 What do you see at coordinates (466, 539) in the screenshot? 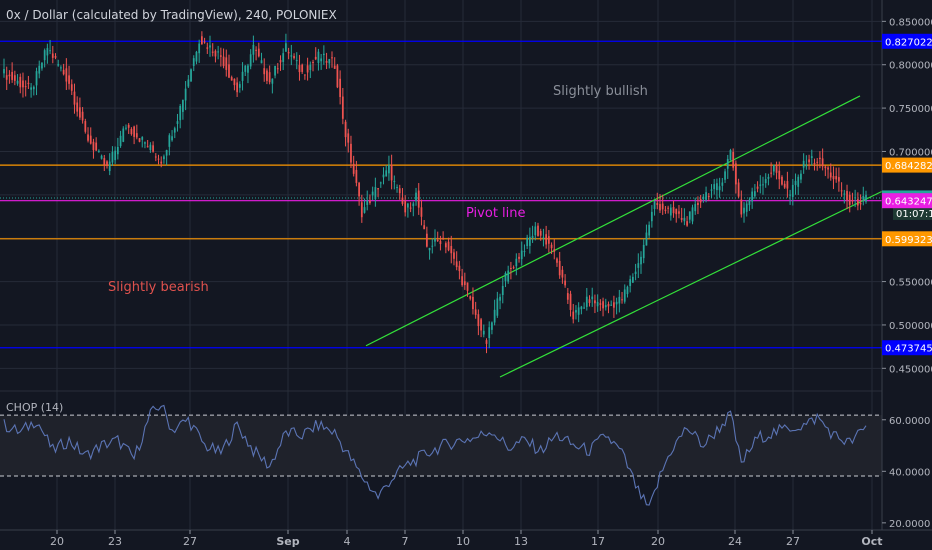
I see `time-axis: 20 23 27 Sep 4 7 10 13 17 20 24 27 Oct` at bounding box center [466, 539].